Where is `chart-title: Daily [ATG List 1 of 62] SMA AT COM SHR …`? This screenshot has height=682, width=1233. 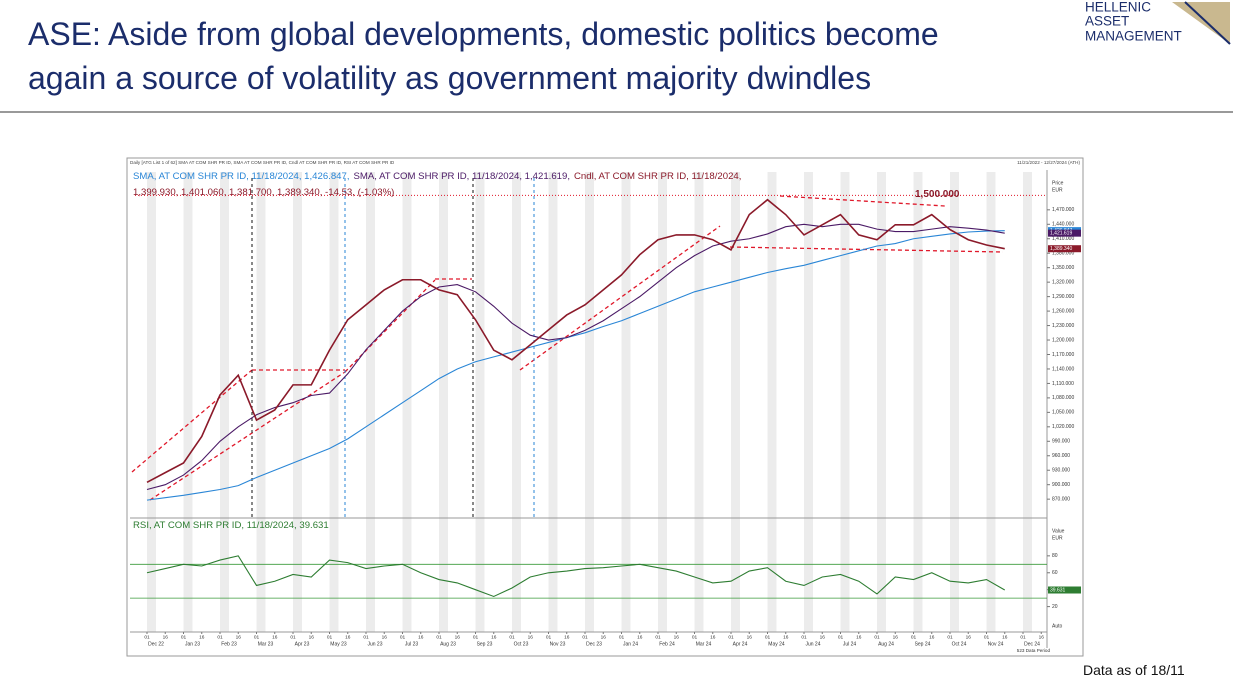 chart-title: Daily [ATG List 1 of 62] SMA AT COM SHR … is located at coordinates (262, 162).